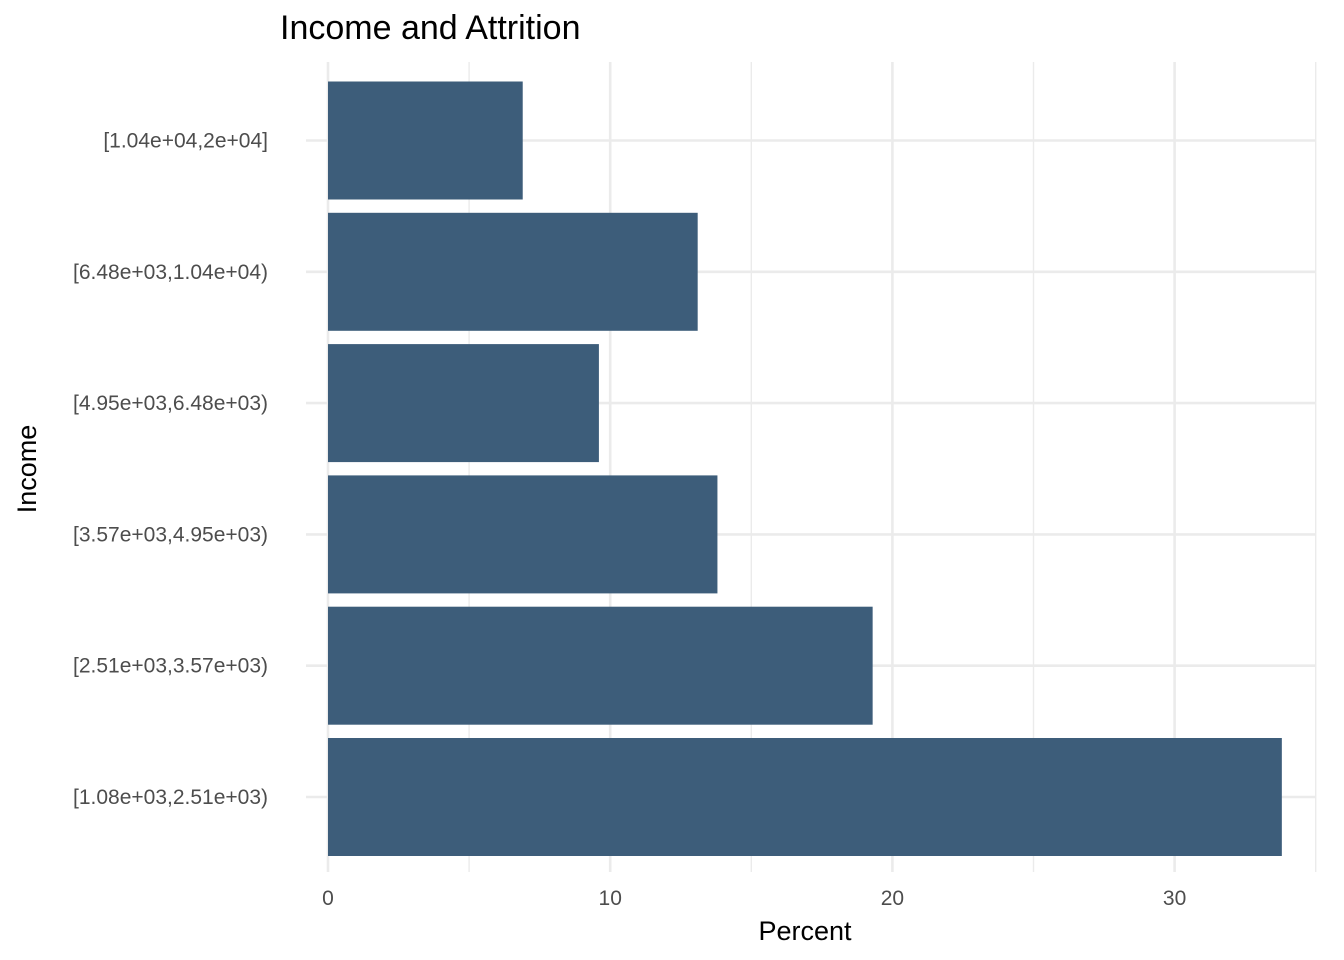 This screenshot has height=960, width=1344. What do you see at coordinates (170, 797) in the screenshot?
I see `y-tick-label: [1.08e+03,2.51e+03)` at bounding box center [170, 797].